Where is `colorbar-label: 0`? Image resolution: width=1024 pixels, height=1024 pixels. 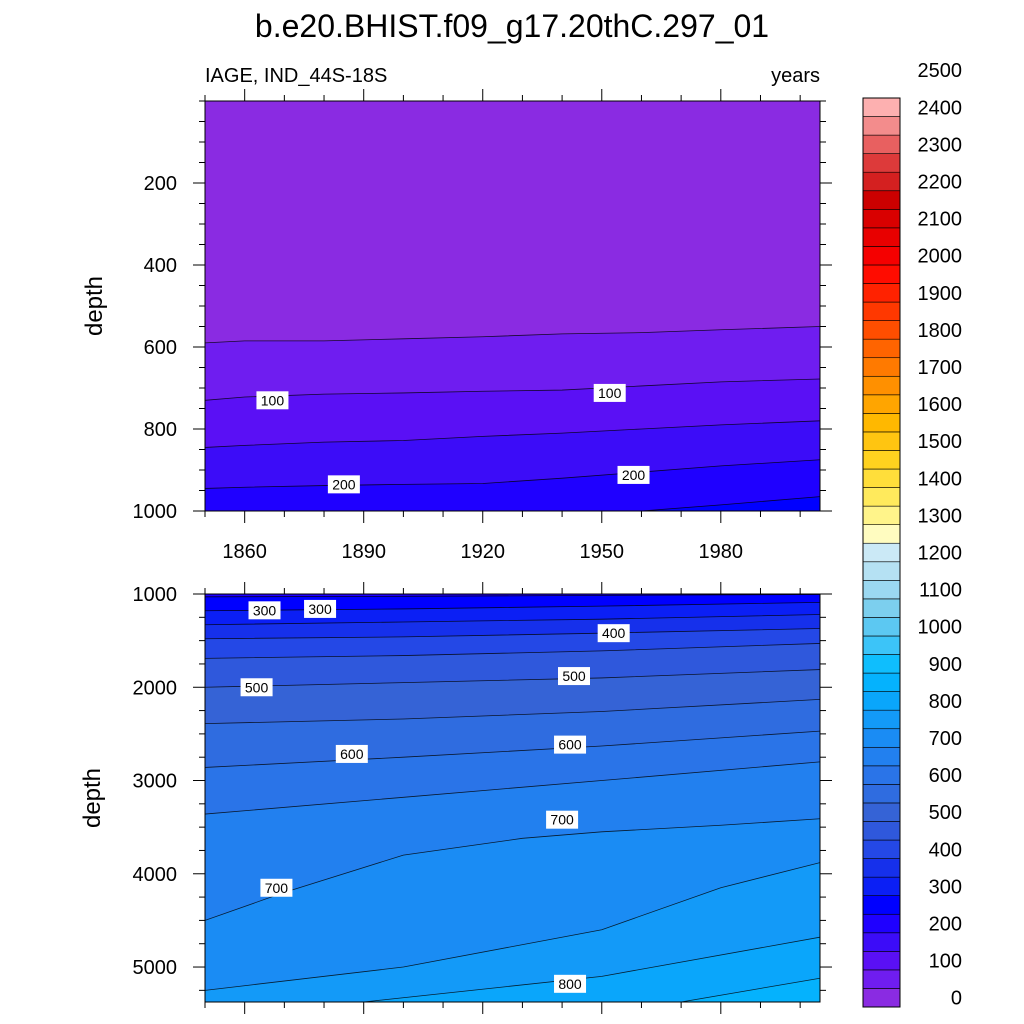 colorbar-label: 0 is located at coordinates (956, 999).